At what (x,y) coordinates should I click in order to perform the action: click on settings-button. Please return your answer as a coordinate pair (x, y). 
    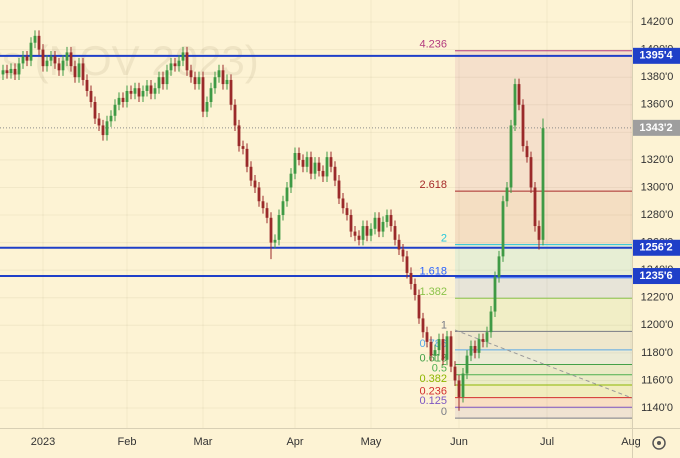
    Looking at the image, I should click on (659, 443).